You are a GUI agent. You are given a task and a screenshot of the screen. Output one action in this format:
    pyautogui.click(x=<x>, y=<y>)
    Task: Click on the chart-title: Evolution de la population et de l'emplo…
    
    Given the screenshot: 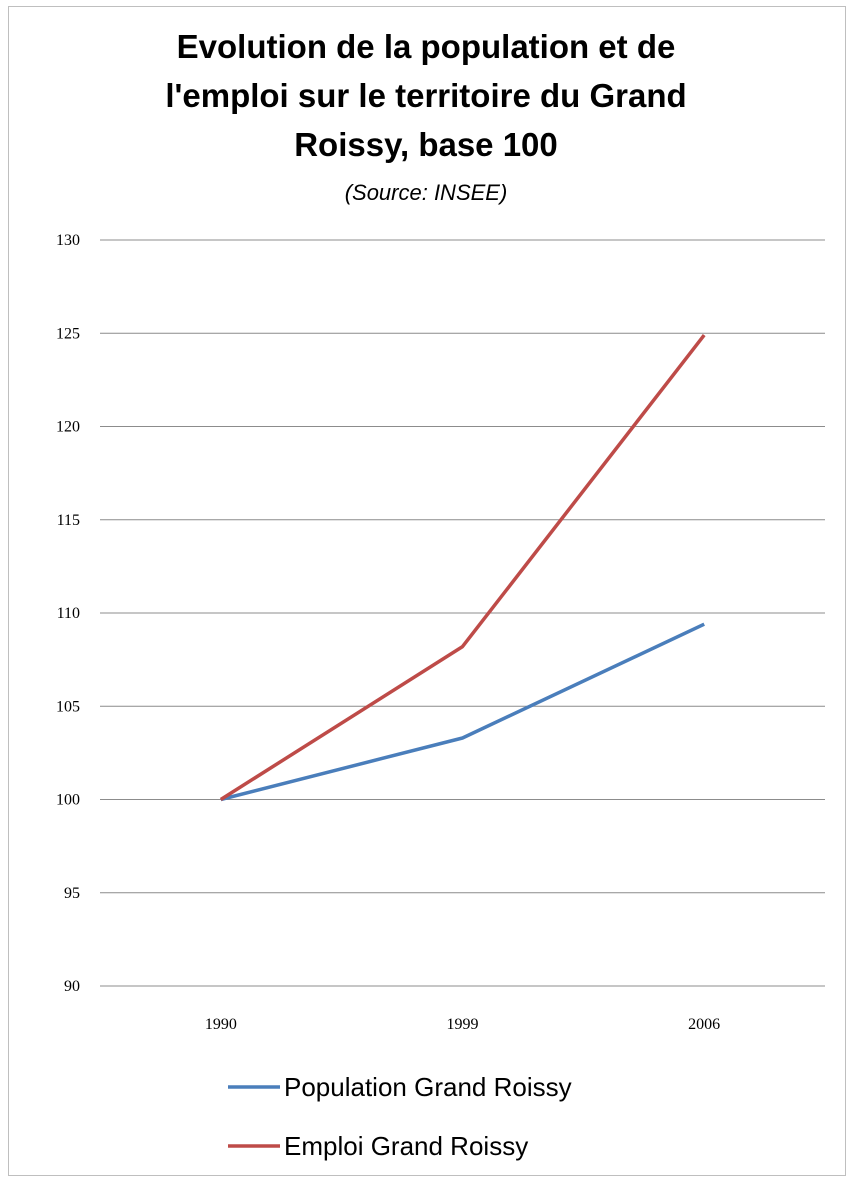 What is the action you would take?
    pyautogui.click(x=426, y=95)
    